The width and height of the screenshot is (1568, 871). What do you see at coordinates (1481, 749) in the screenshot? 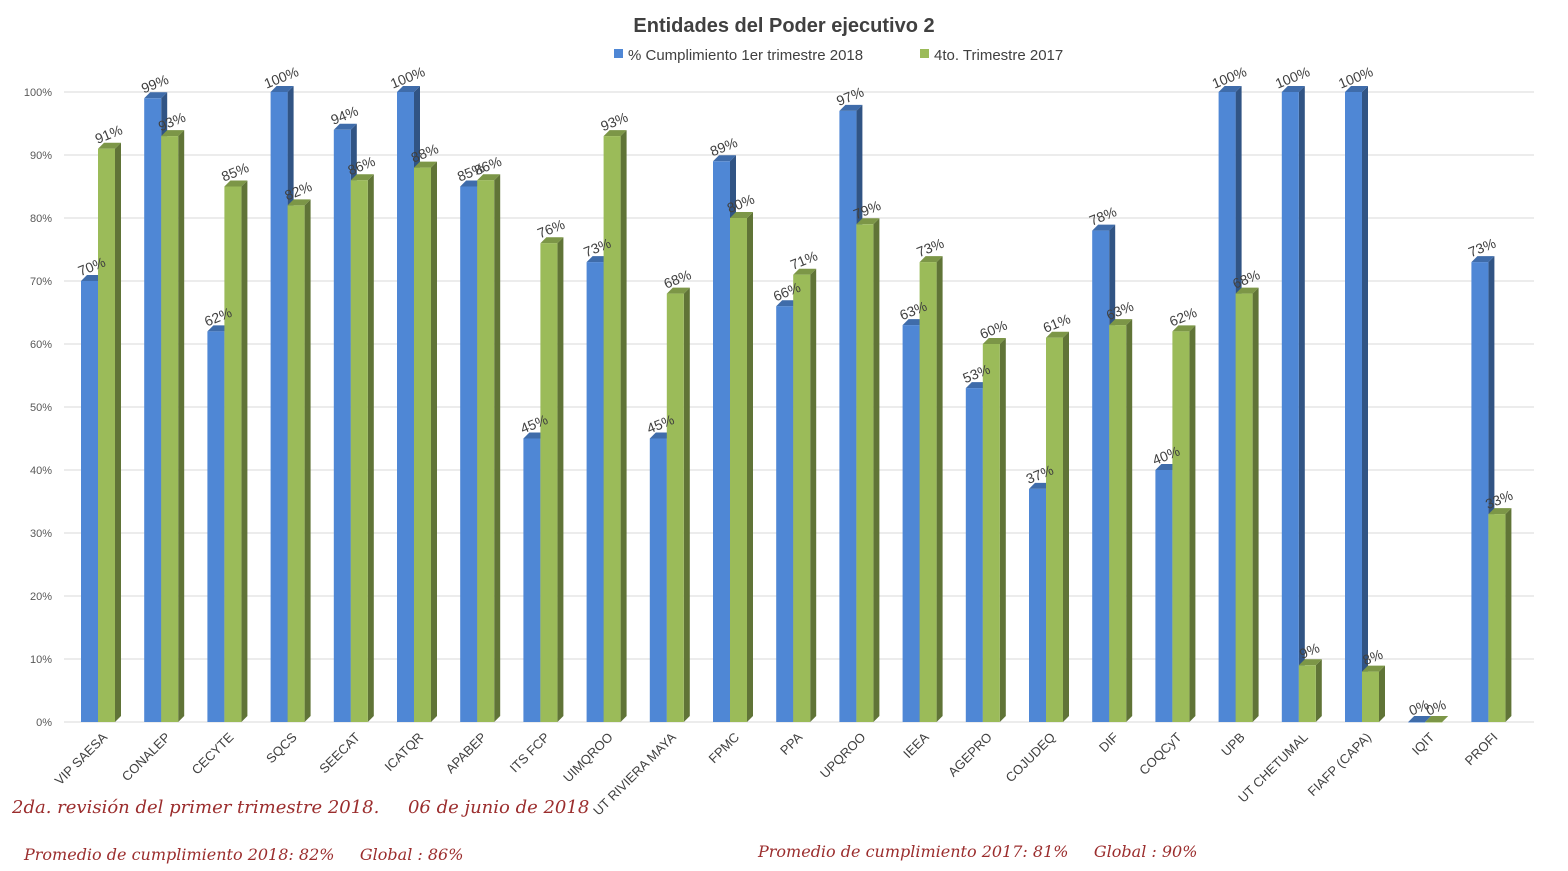
I see `x-tick-label: PROFI` at bounding box center [1481, 749].